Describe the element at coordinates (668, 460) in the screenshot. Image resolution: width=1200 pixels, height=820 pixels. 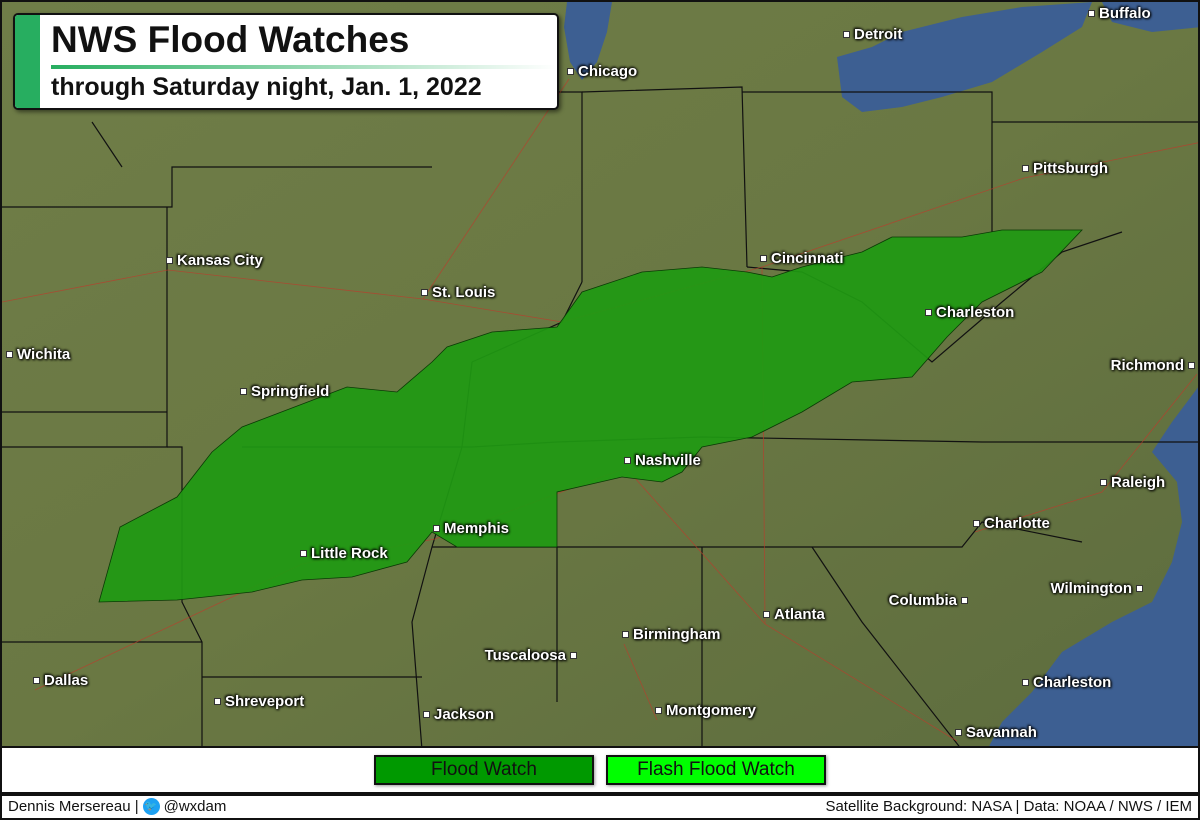
I see `city-name: Nashville` at that location.